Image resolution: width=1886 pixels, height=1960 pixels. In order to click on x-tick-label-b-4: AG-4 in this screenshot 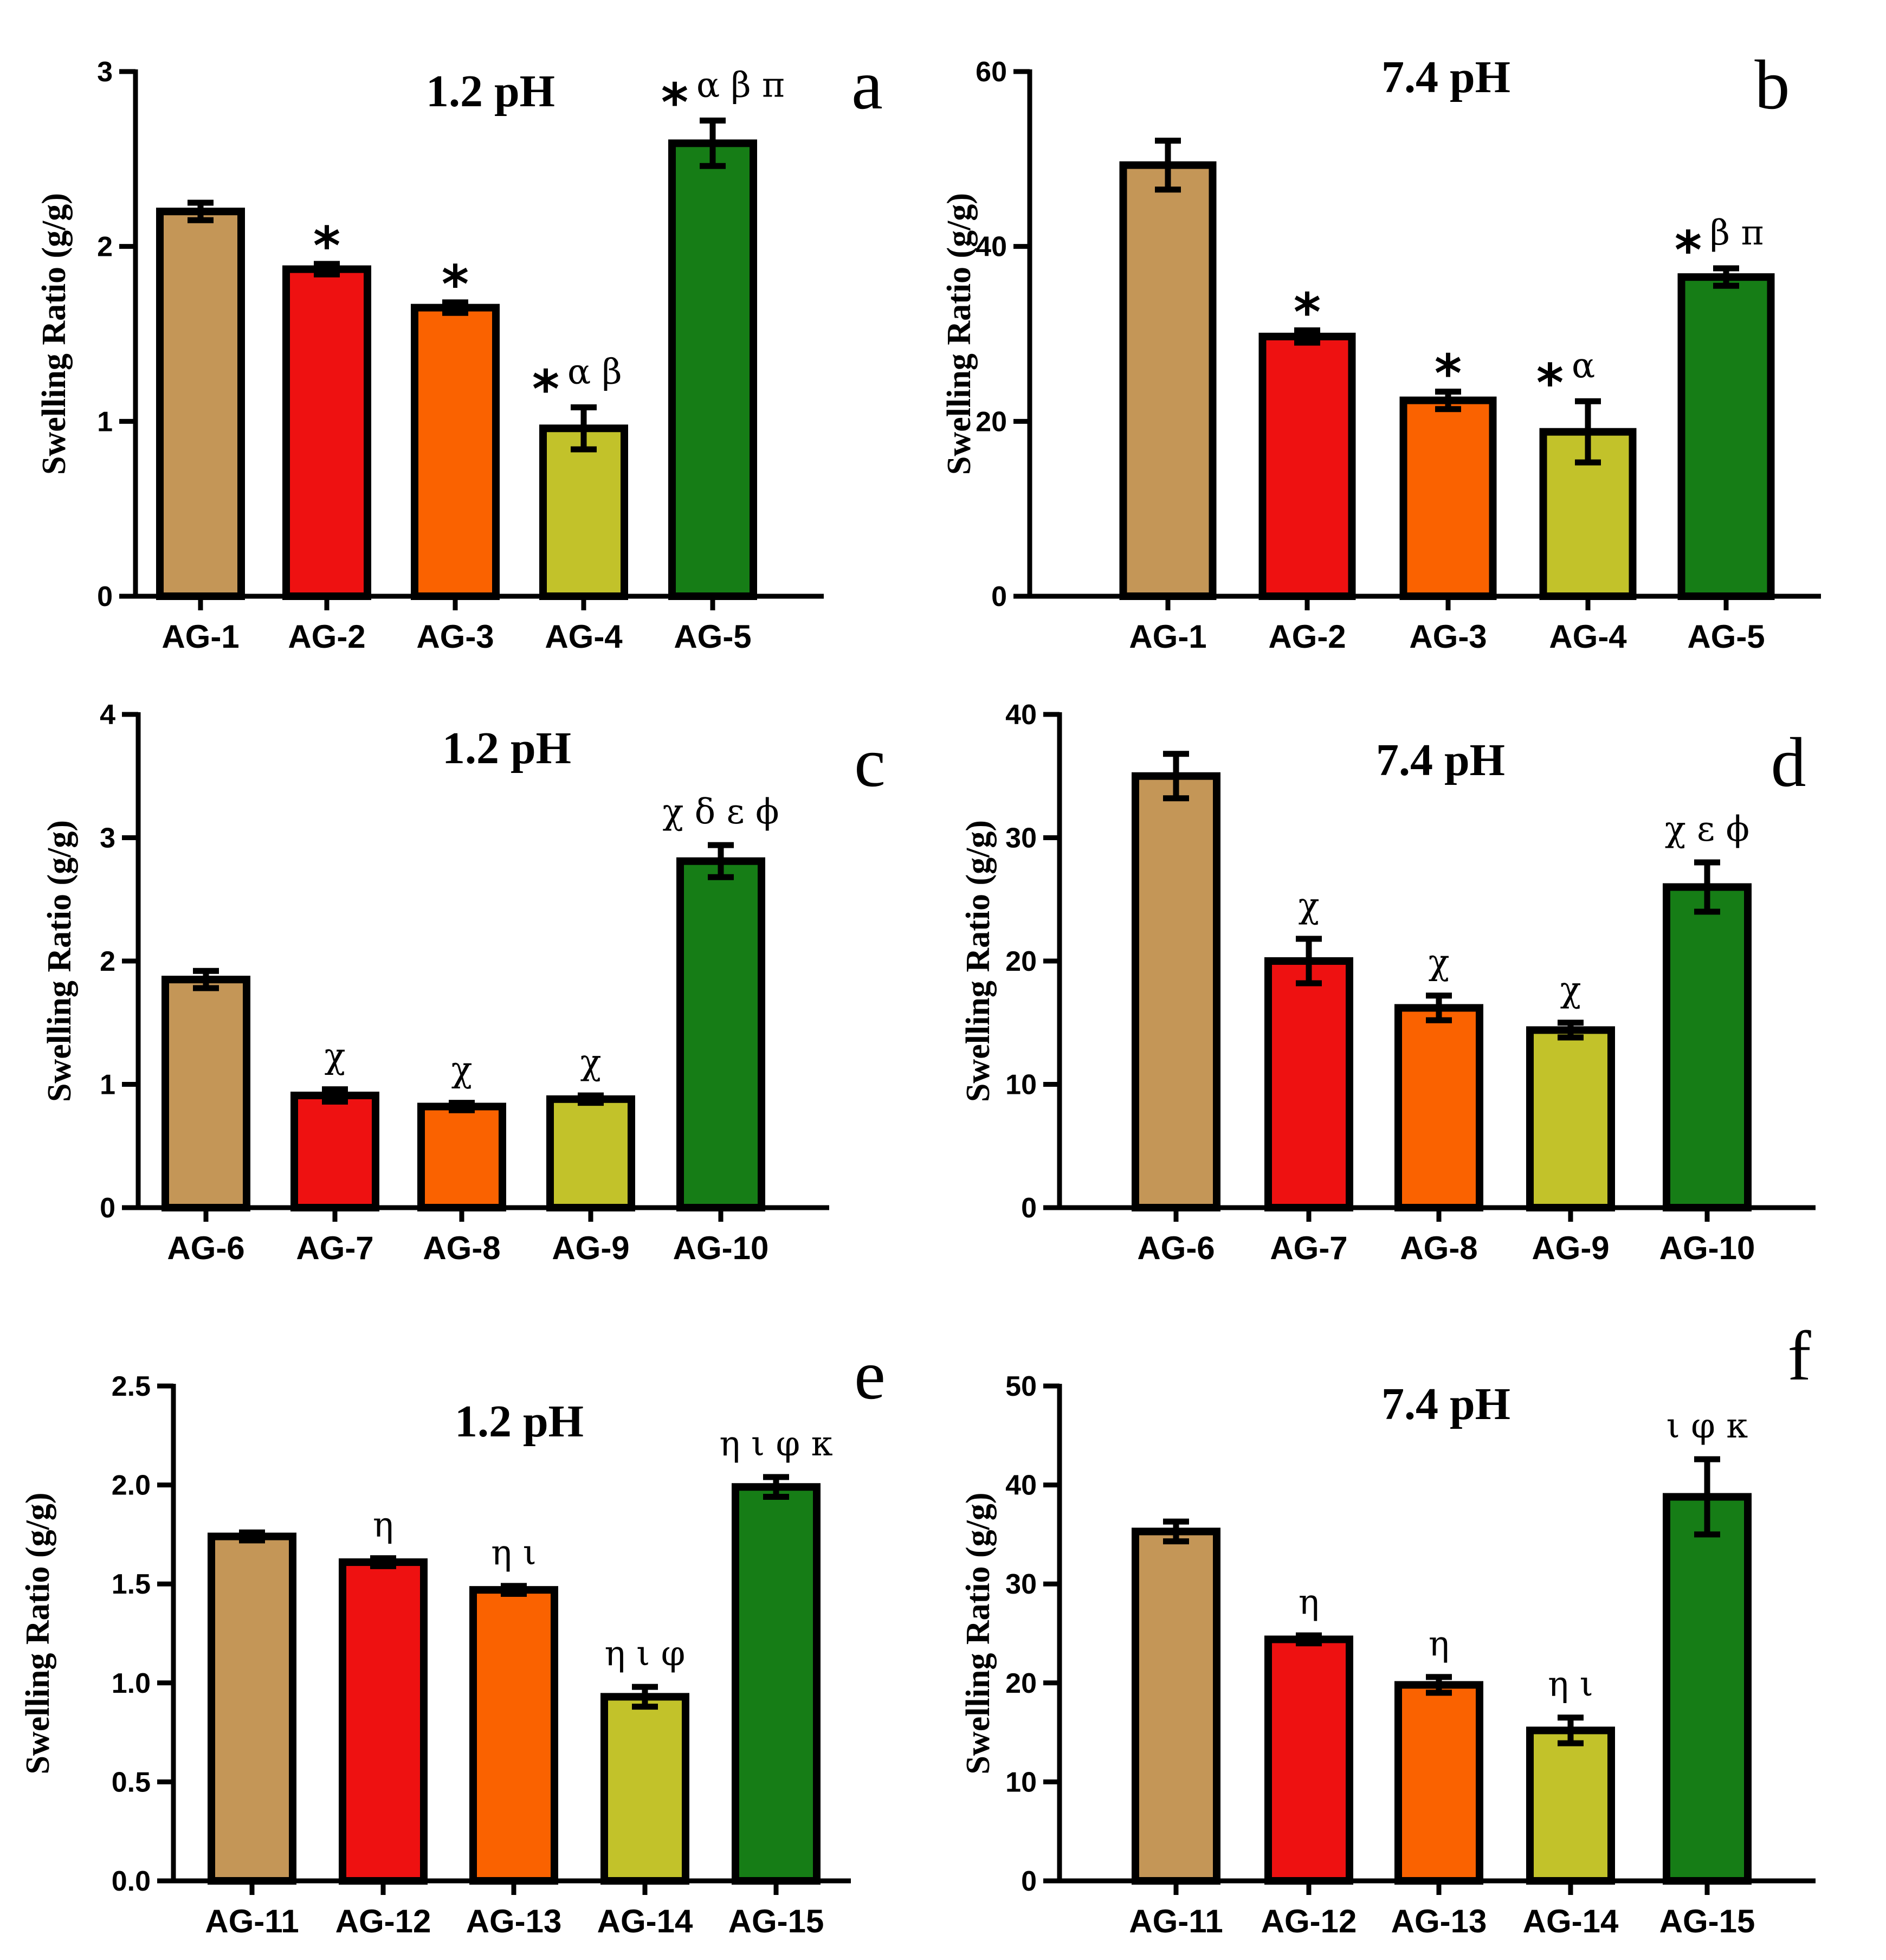, I will do `click(1588, 636)`.